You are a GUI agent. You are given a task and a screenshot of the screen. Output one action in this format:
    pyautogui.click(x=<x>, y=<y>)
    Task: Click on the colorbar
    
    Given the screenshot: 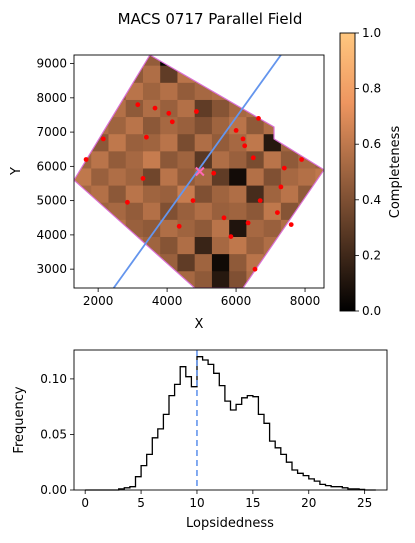 What is the action you would take?
    pyautogui.click(x=347, y=172)
    